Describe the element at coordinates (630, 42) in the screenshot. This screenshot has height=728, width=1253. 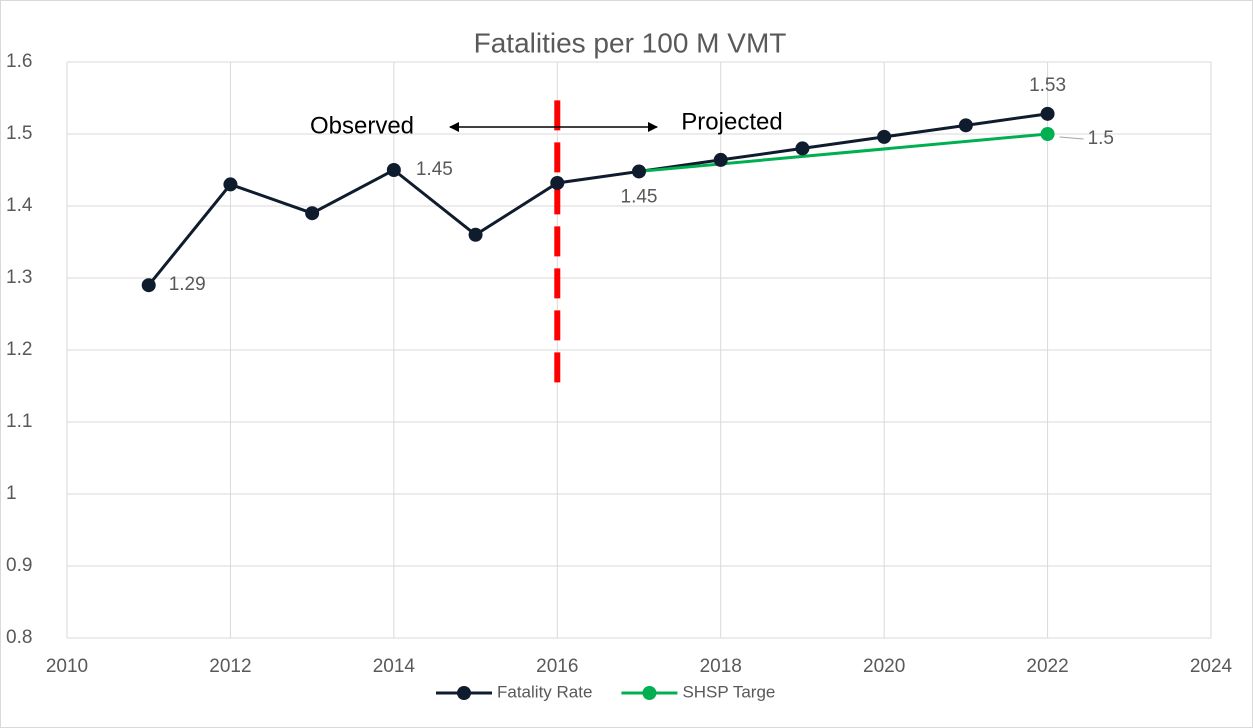
I see `chart-title: Fatalities per 100 M VMT` at that location.